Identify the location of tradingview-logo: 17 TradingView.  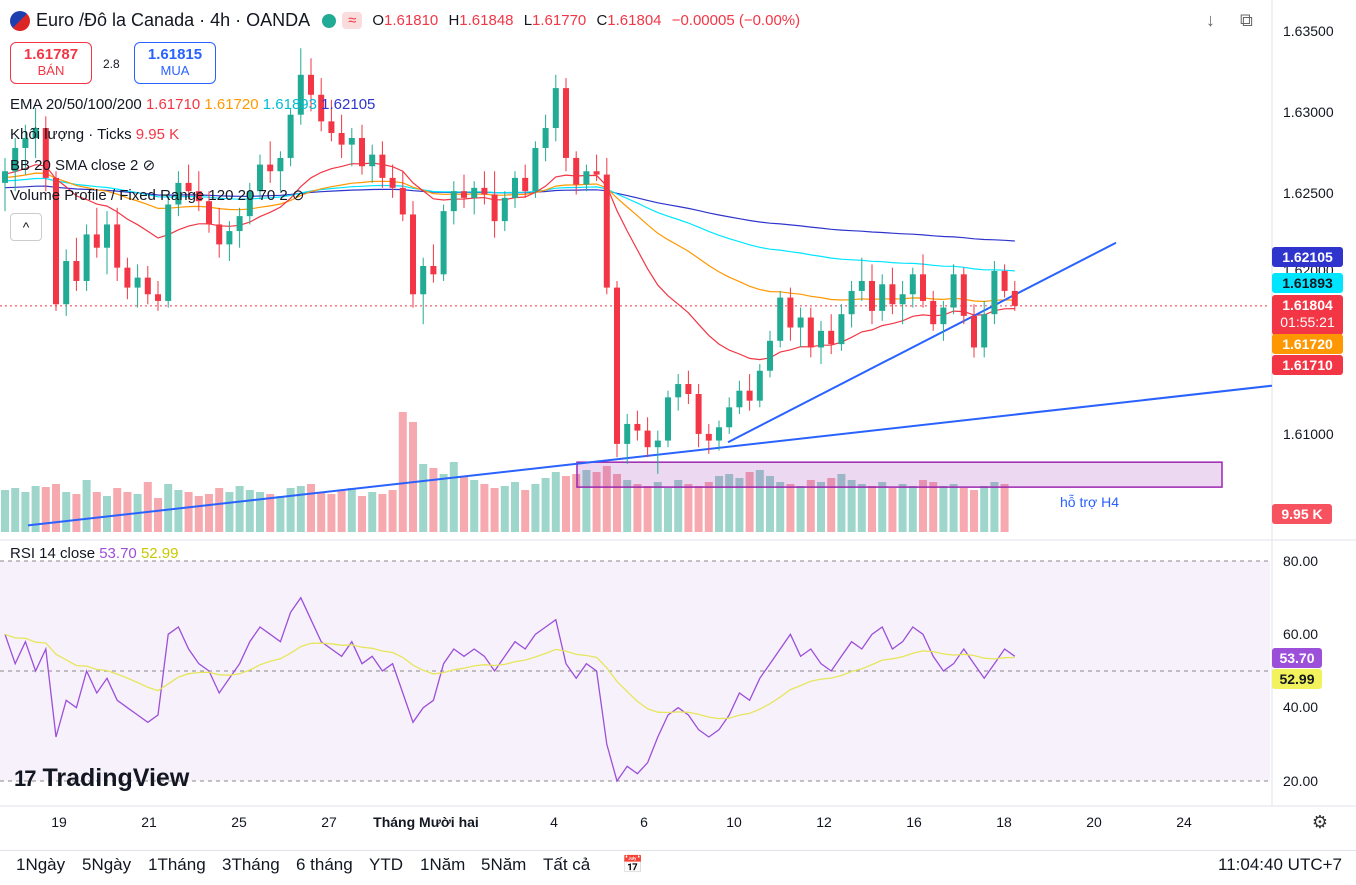
(102, 778).